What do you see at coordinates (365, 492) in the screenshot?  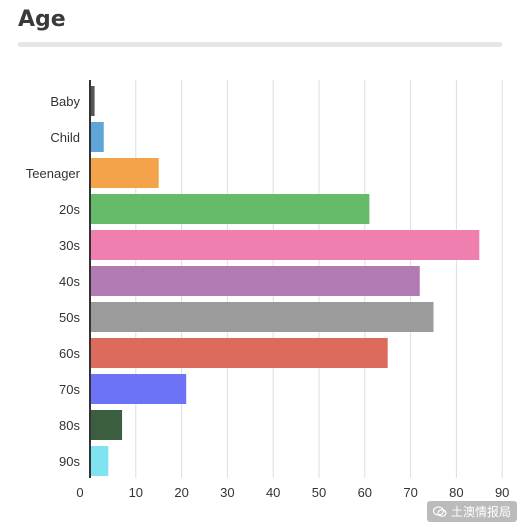 I see `x-tick-label: 60` at bounding box center [365, 492].